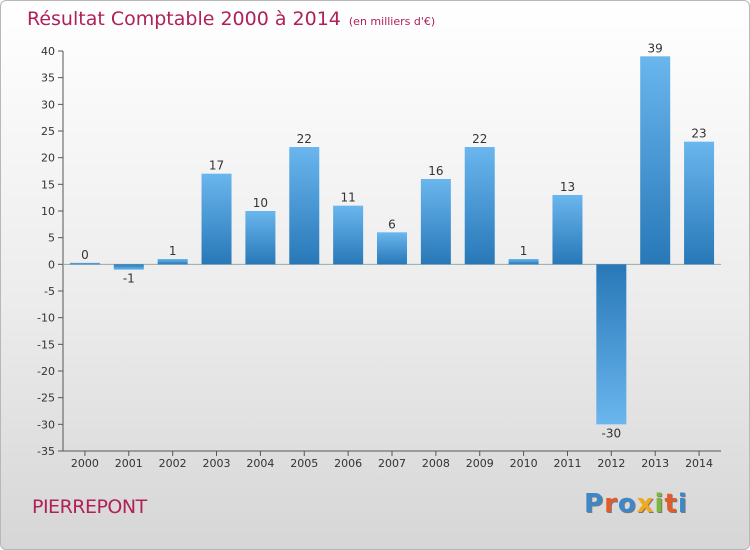  I want to click on data-label: 23, so click(698, 134).